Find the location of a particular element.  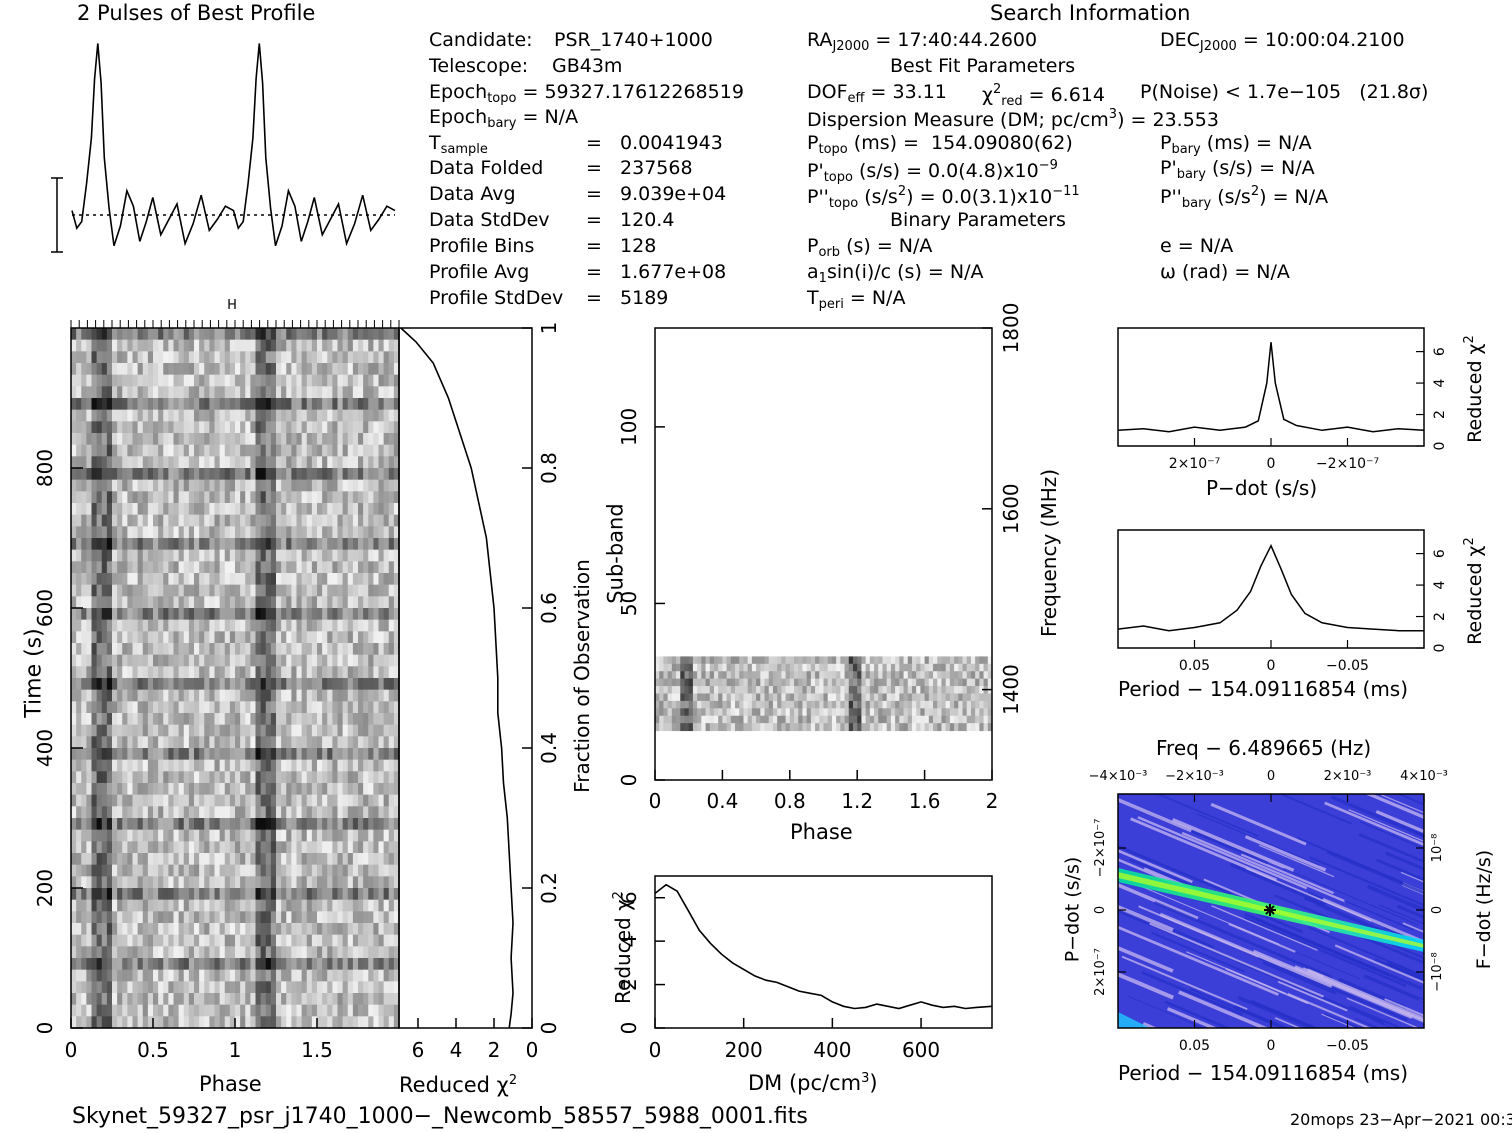

profile-stddev-value: = 5189 is located at coordinates (627, 298).